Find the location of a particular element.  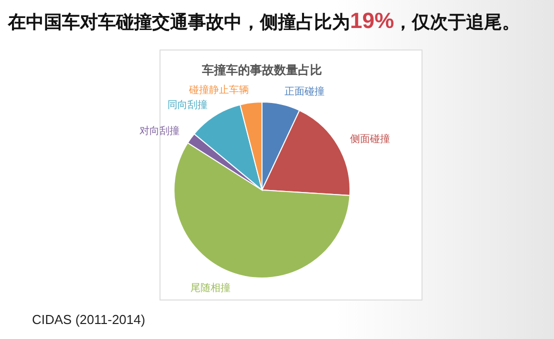

annotation: CIDAS (2011-2014) is located at coordinates (89, 319).